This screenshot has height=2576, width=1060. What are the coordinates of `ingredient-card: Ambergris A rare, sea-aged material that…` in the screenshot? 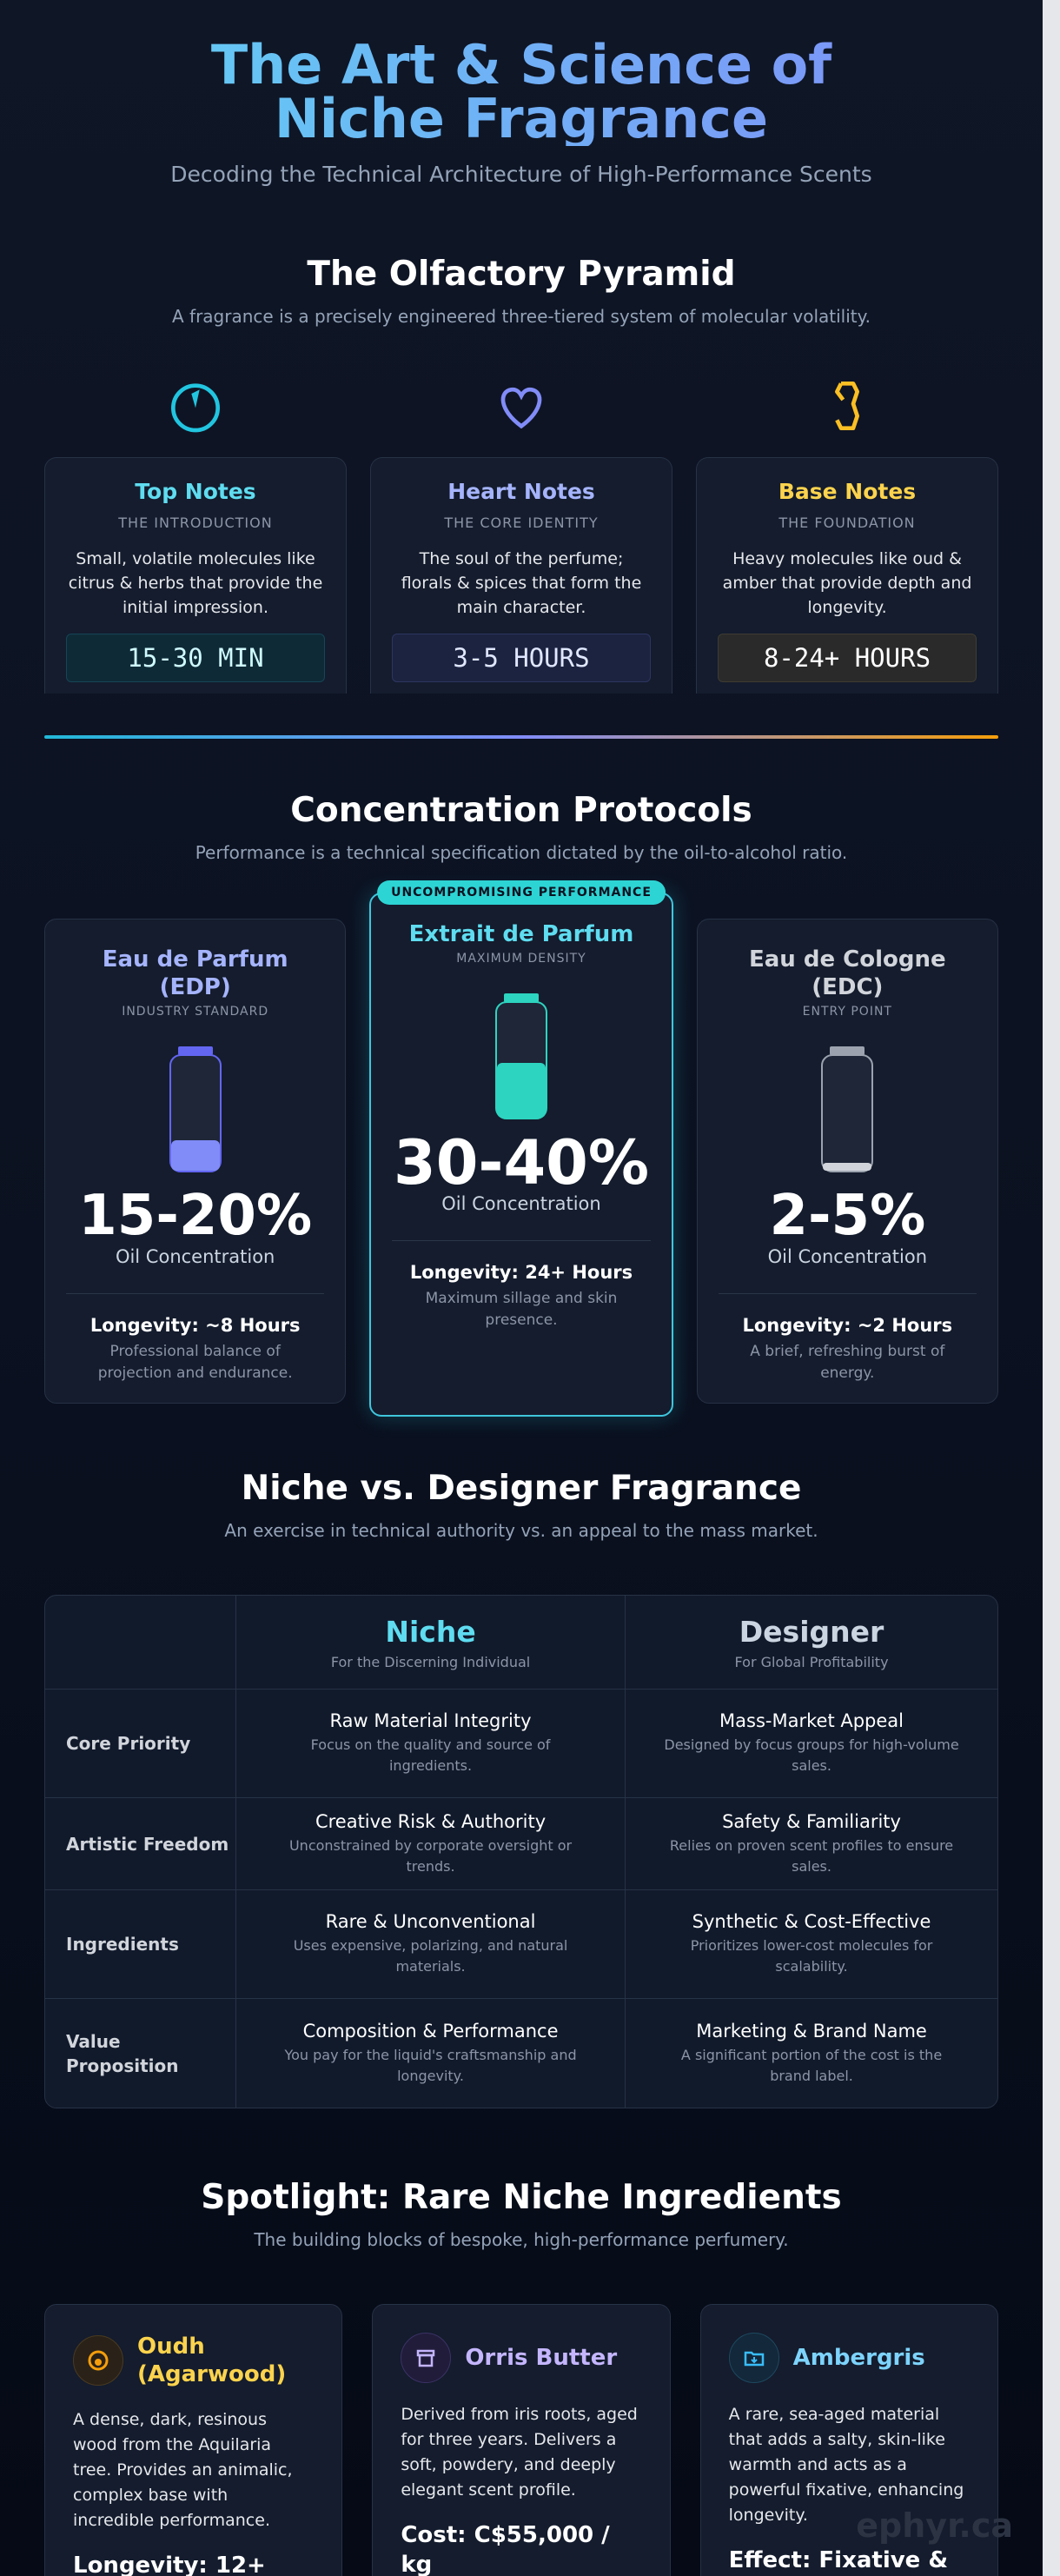 It's located at (848, 2440).